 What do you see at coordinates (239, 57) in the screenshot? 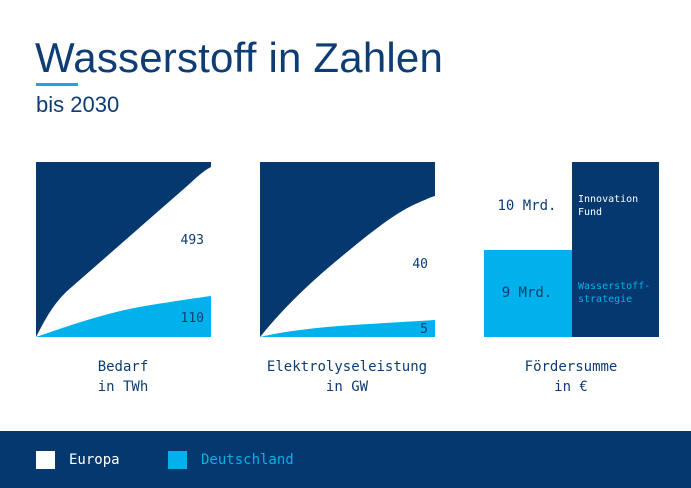
I see `page-title: Wasserstoff in Zahlen` at bounding box center [239, 57].